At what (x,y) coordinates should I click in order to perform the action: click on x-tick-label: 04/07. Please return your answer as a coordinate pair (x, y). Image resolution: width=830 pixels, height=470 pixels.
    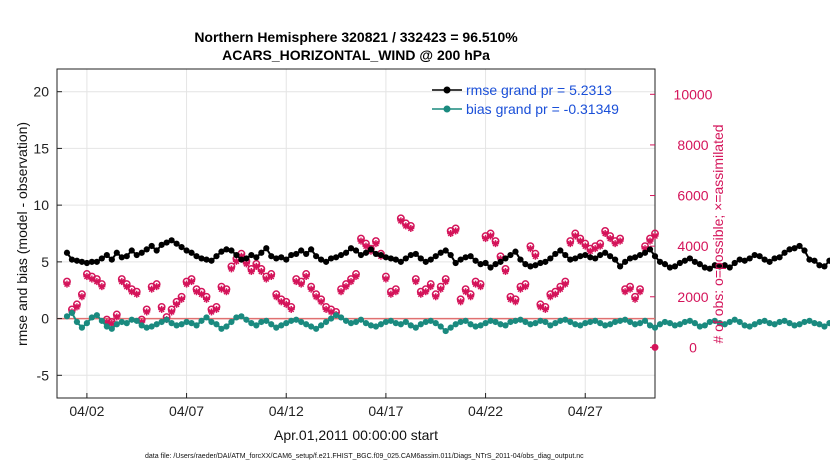
    Looking at the image, I should click on (186, 411).